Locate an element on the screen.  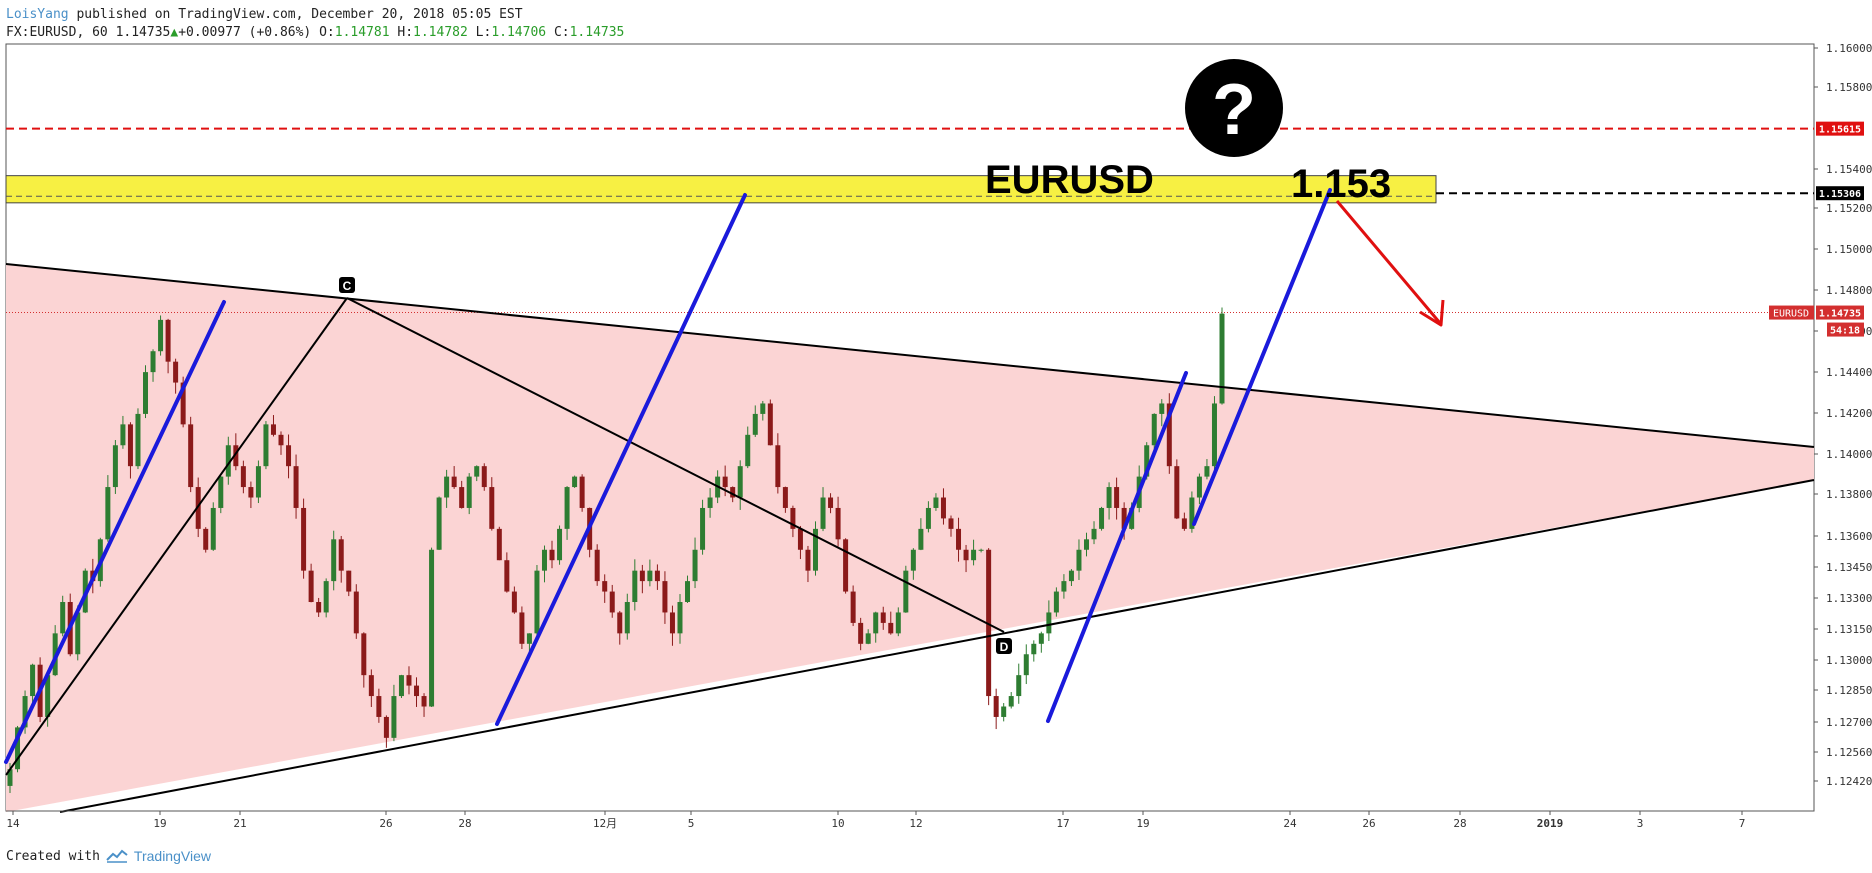
time-tick-label: 21 is located at coordinates (239, 823).